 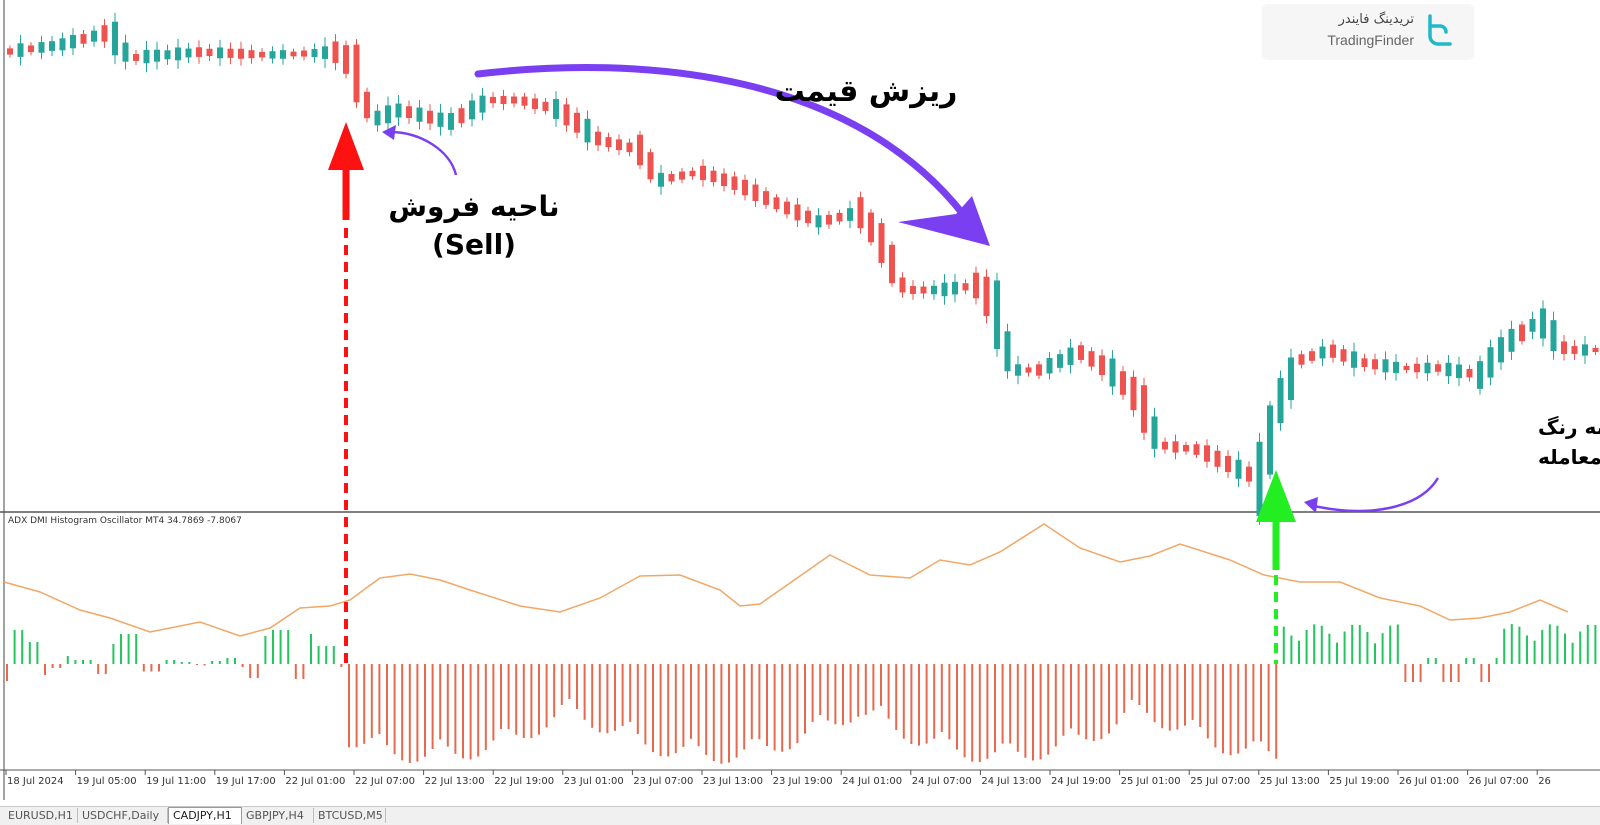 What do you see at coordinates (350, 815) in the screenshot?
I see `chart-tab-btcusd-m5: BTCUSD,M5` at bounding box center [350, 815].